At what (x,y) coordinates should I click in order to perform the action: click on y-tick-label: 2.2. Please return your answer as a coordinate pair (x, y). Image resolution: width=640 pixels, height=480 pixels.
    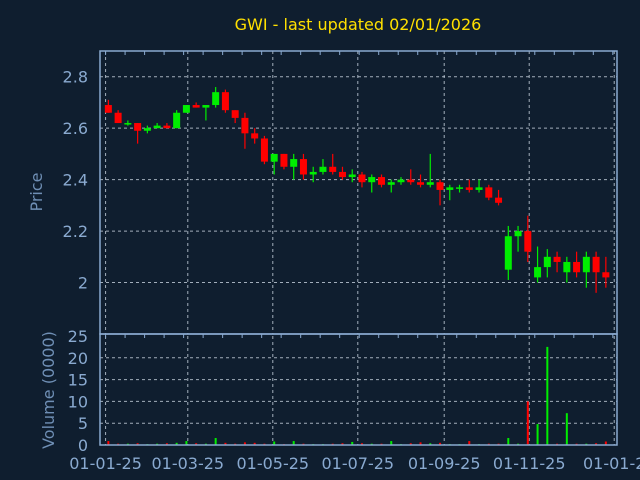
    Looking at the image, I should click on (75, 231).